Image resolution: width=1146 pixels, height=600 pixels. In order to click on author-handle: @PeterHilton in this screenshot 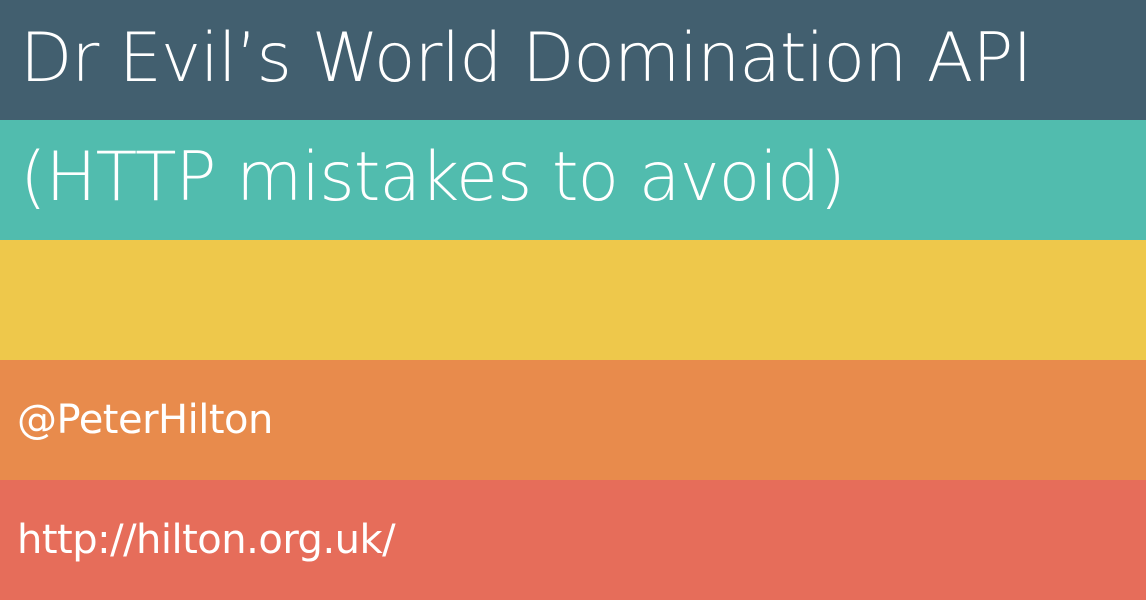, I will do `click(145, 420)`.